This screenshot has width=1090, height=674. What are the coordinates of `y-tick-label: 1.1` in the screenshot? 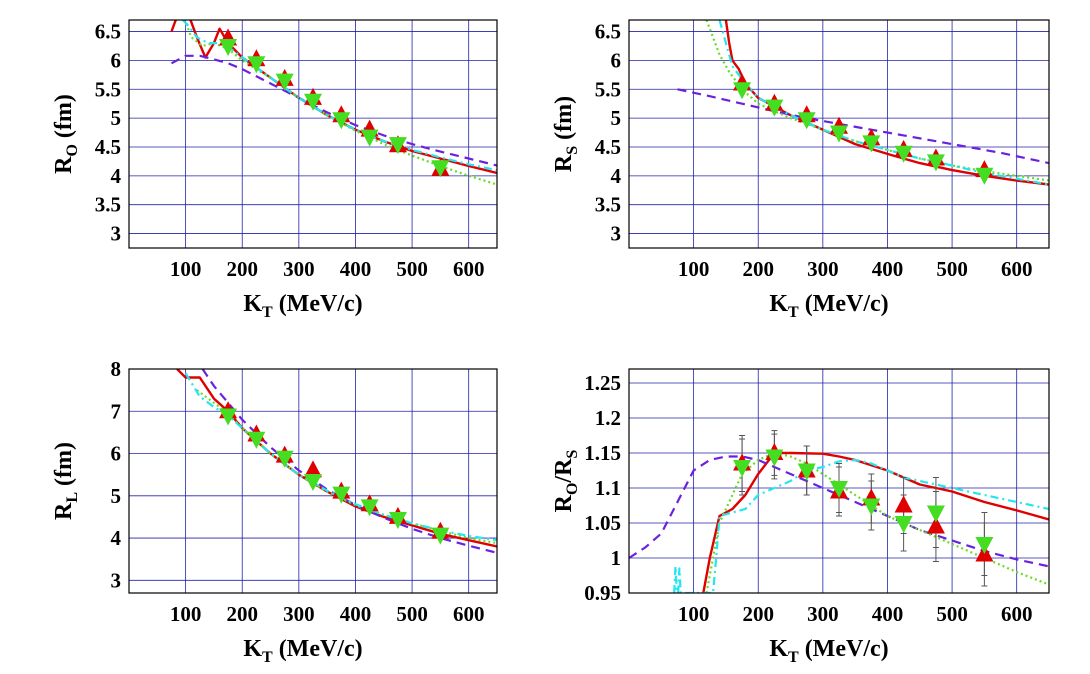 It's located at (608, 488).